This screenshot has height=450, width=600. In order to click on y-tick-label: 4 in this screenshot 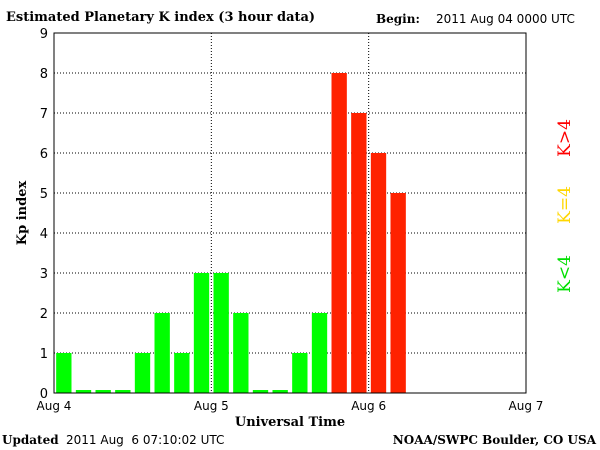, I will do `click(44, 234)`.